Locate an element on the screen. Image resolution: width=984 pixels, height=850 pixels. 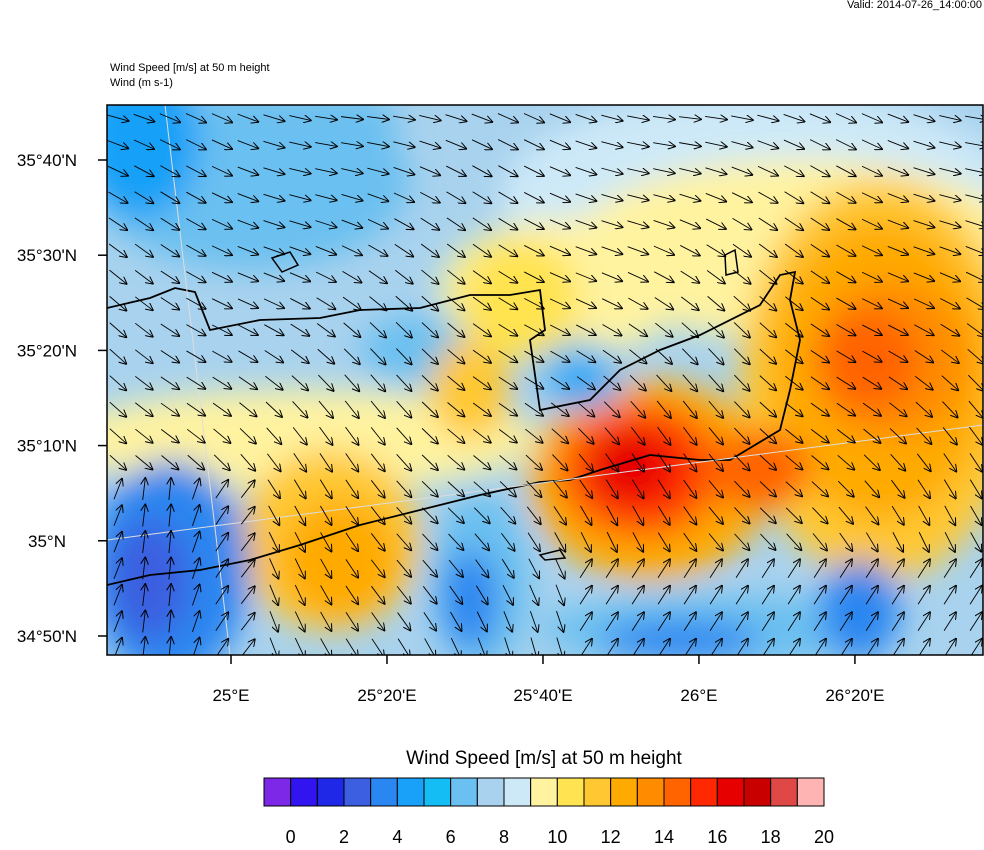
colorbar-box is located at coordinates (277, 792).